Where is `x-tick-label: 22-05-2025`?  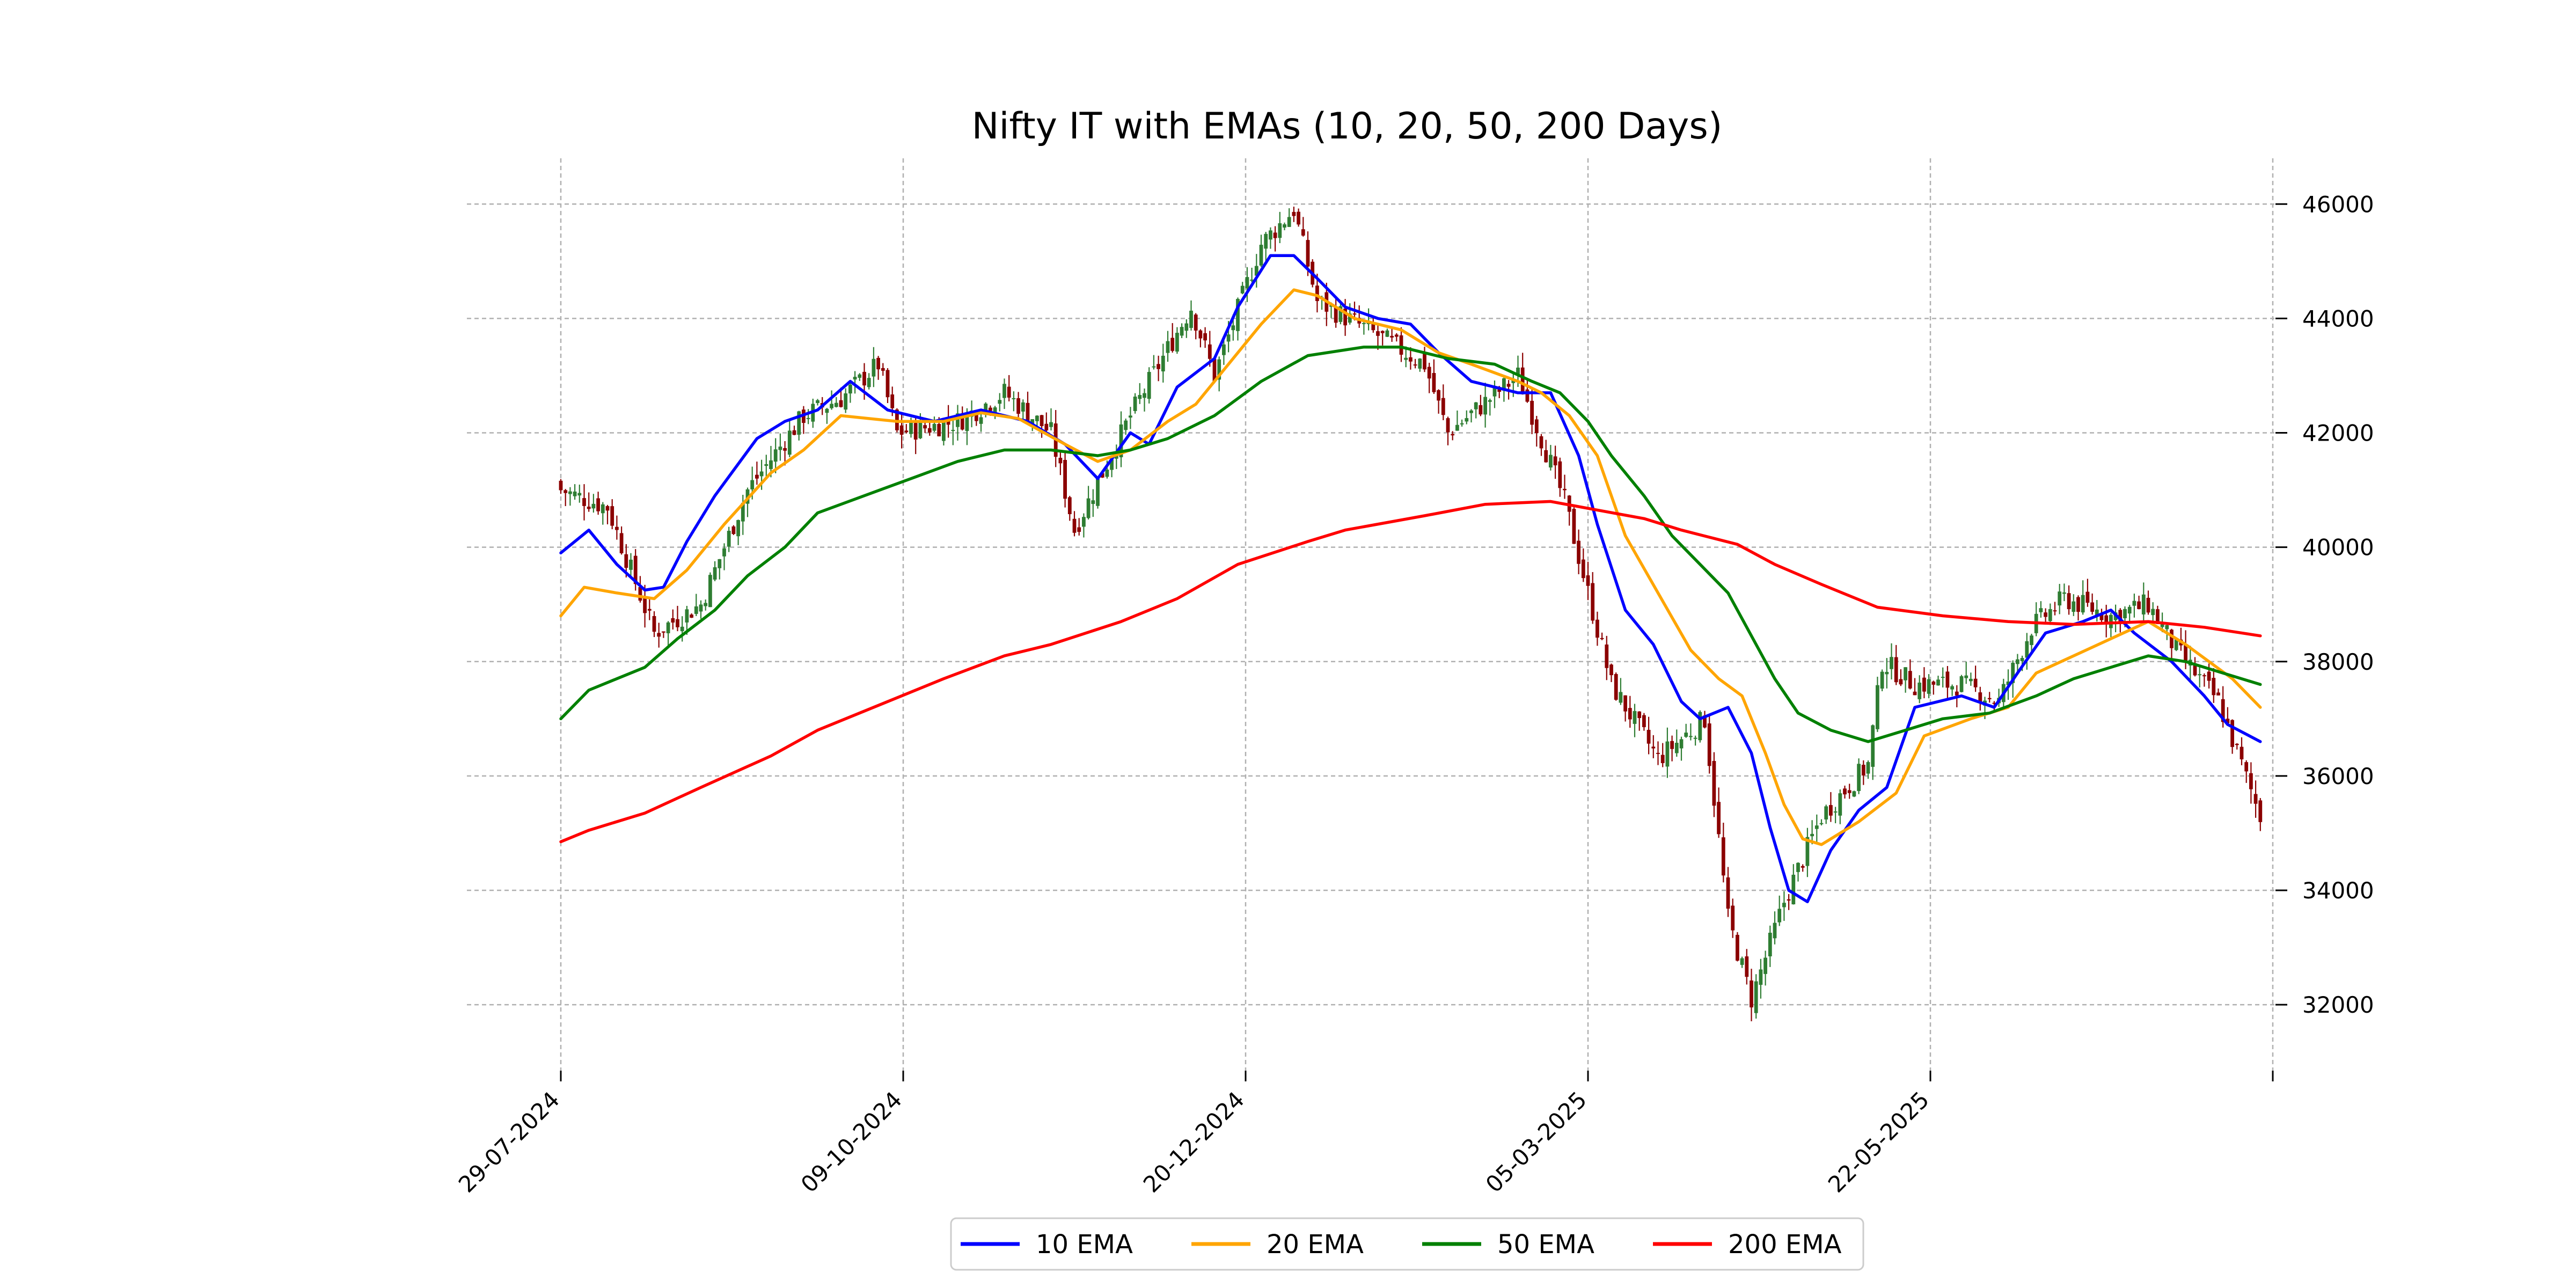 x-tick-label: 22-05-2025 is located at coordinates (1878, 1141).